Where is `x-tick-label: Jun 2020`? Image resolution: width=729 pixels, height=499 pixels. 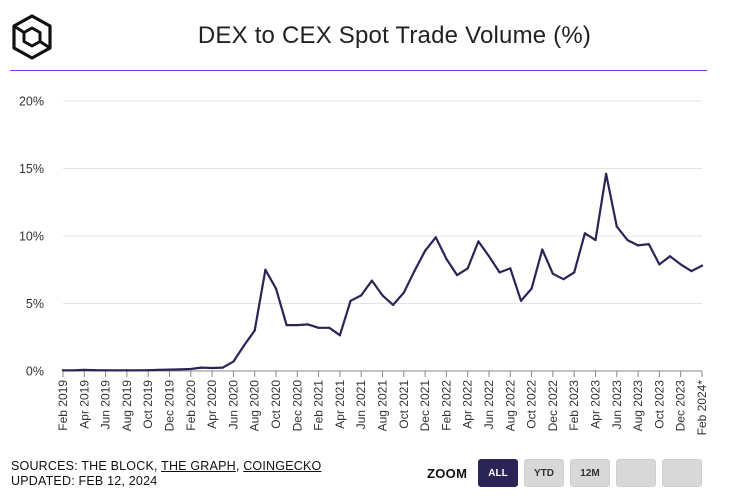
x-tick-label: Jun 2020 is located at coordinates (233, 405).